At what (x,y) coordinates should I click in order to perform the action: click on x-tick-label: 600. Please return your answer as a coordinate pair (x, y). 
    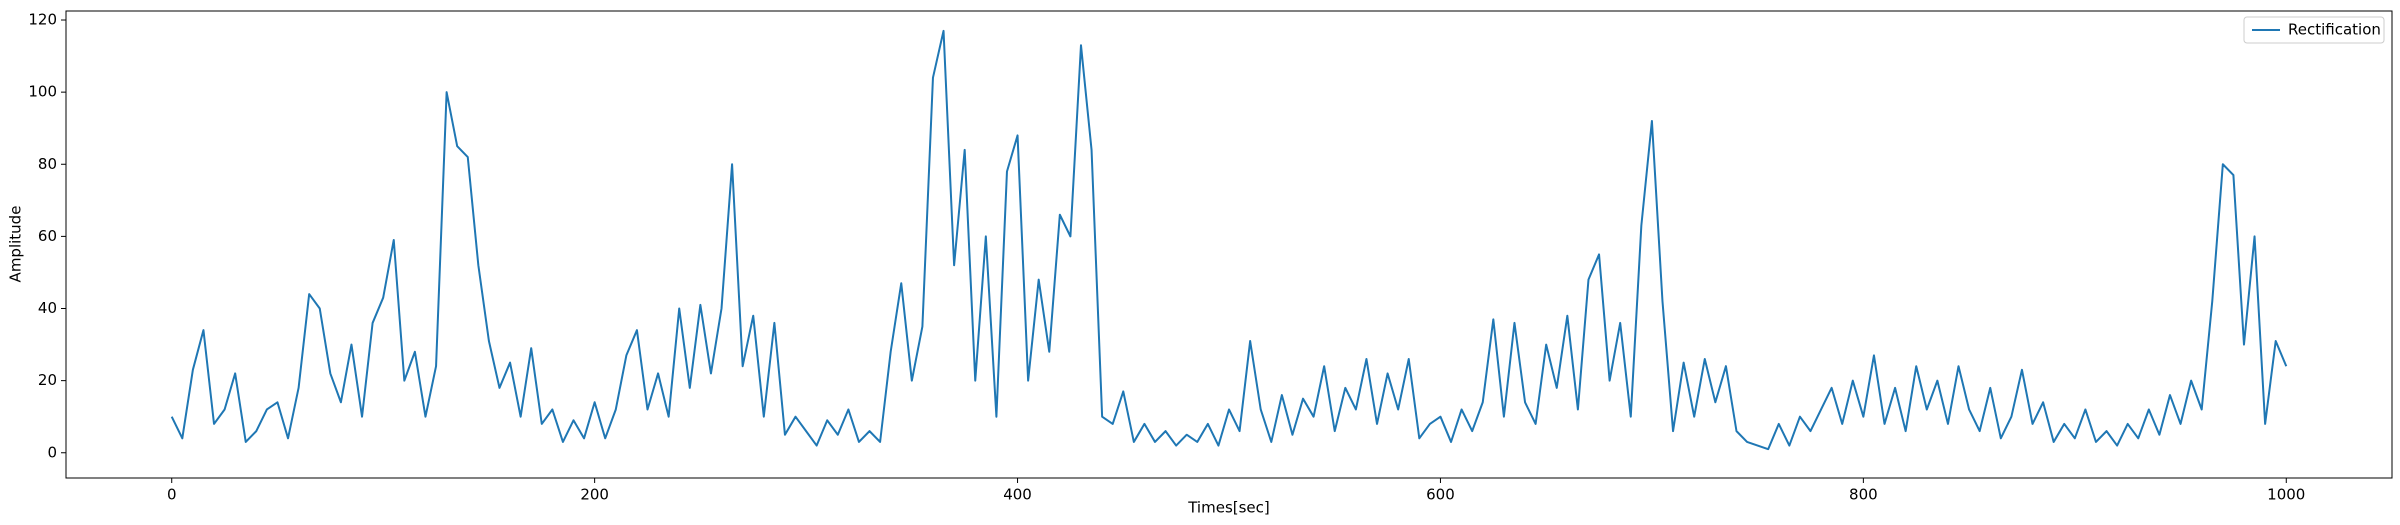
    Looking at the image, I should click on (1440, 495).